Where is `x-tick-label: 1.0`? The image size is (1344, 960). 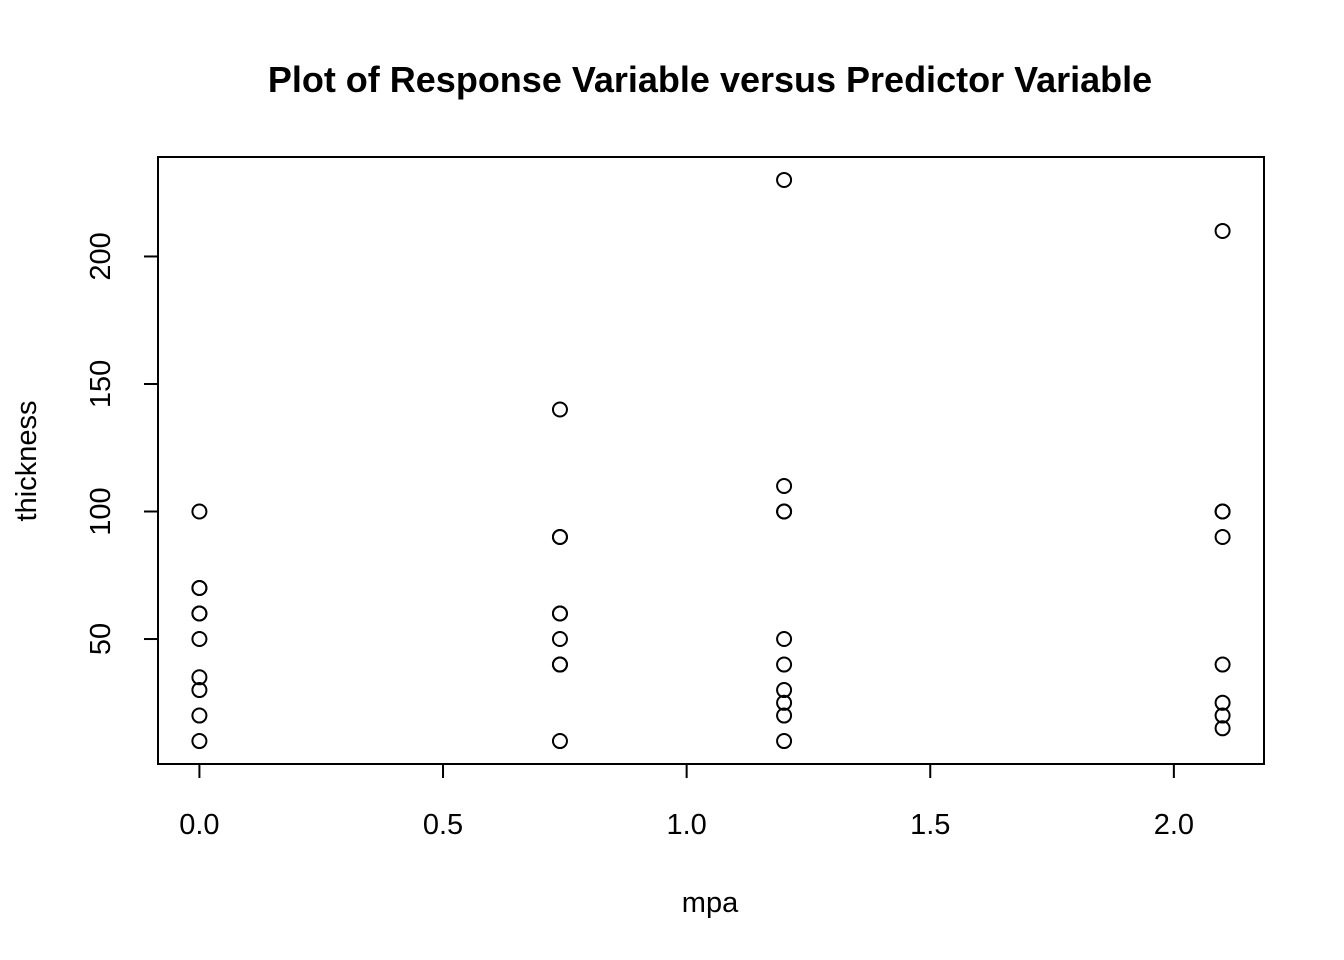
x-tick-label: 1.0 is located at coordinates (686, 825).